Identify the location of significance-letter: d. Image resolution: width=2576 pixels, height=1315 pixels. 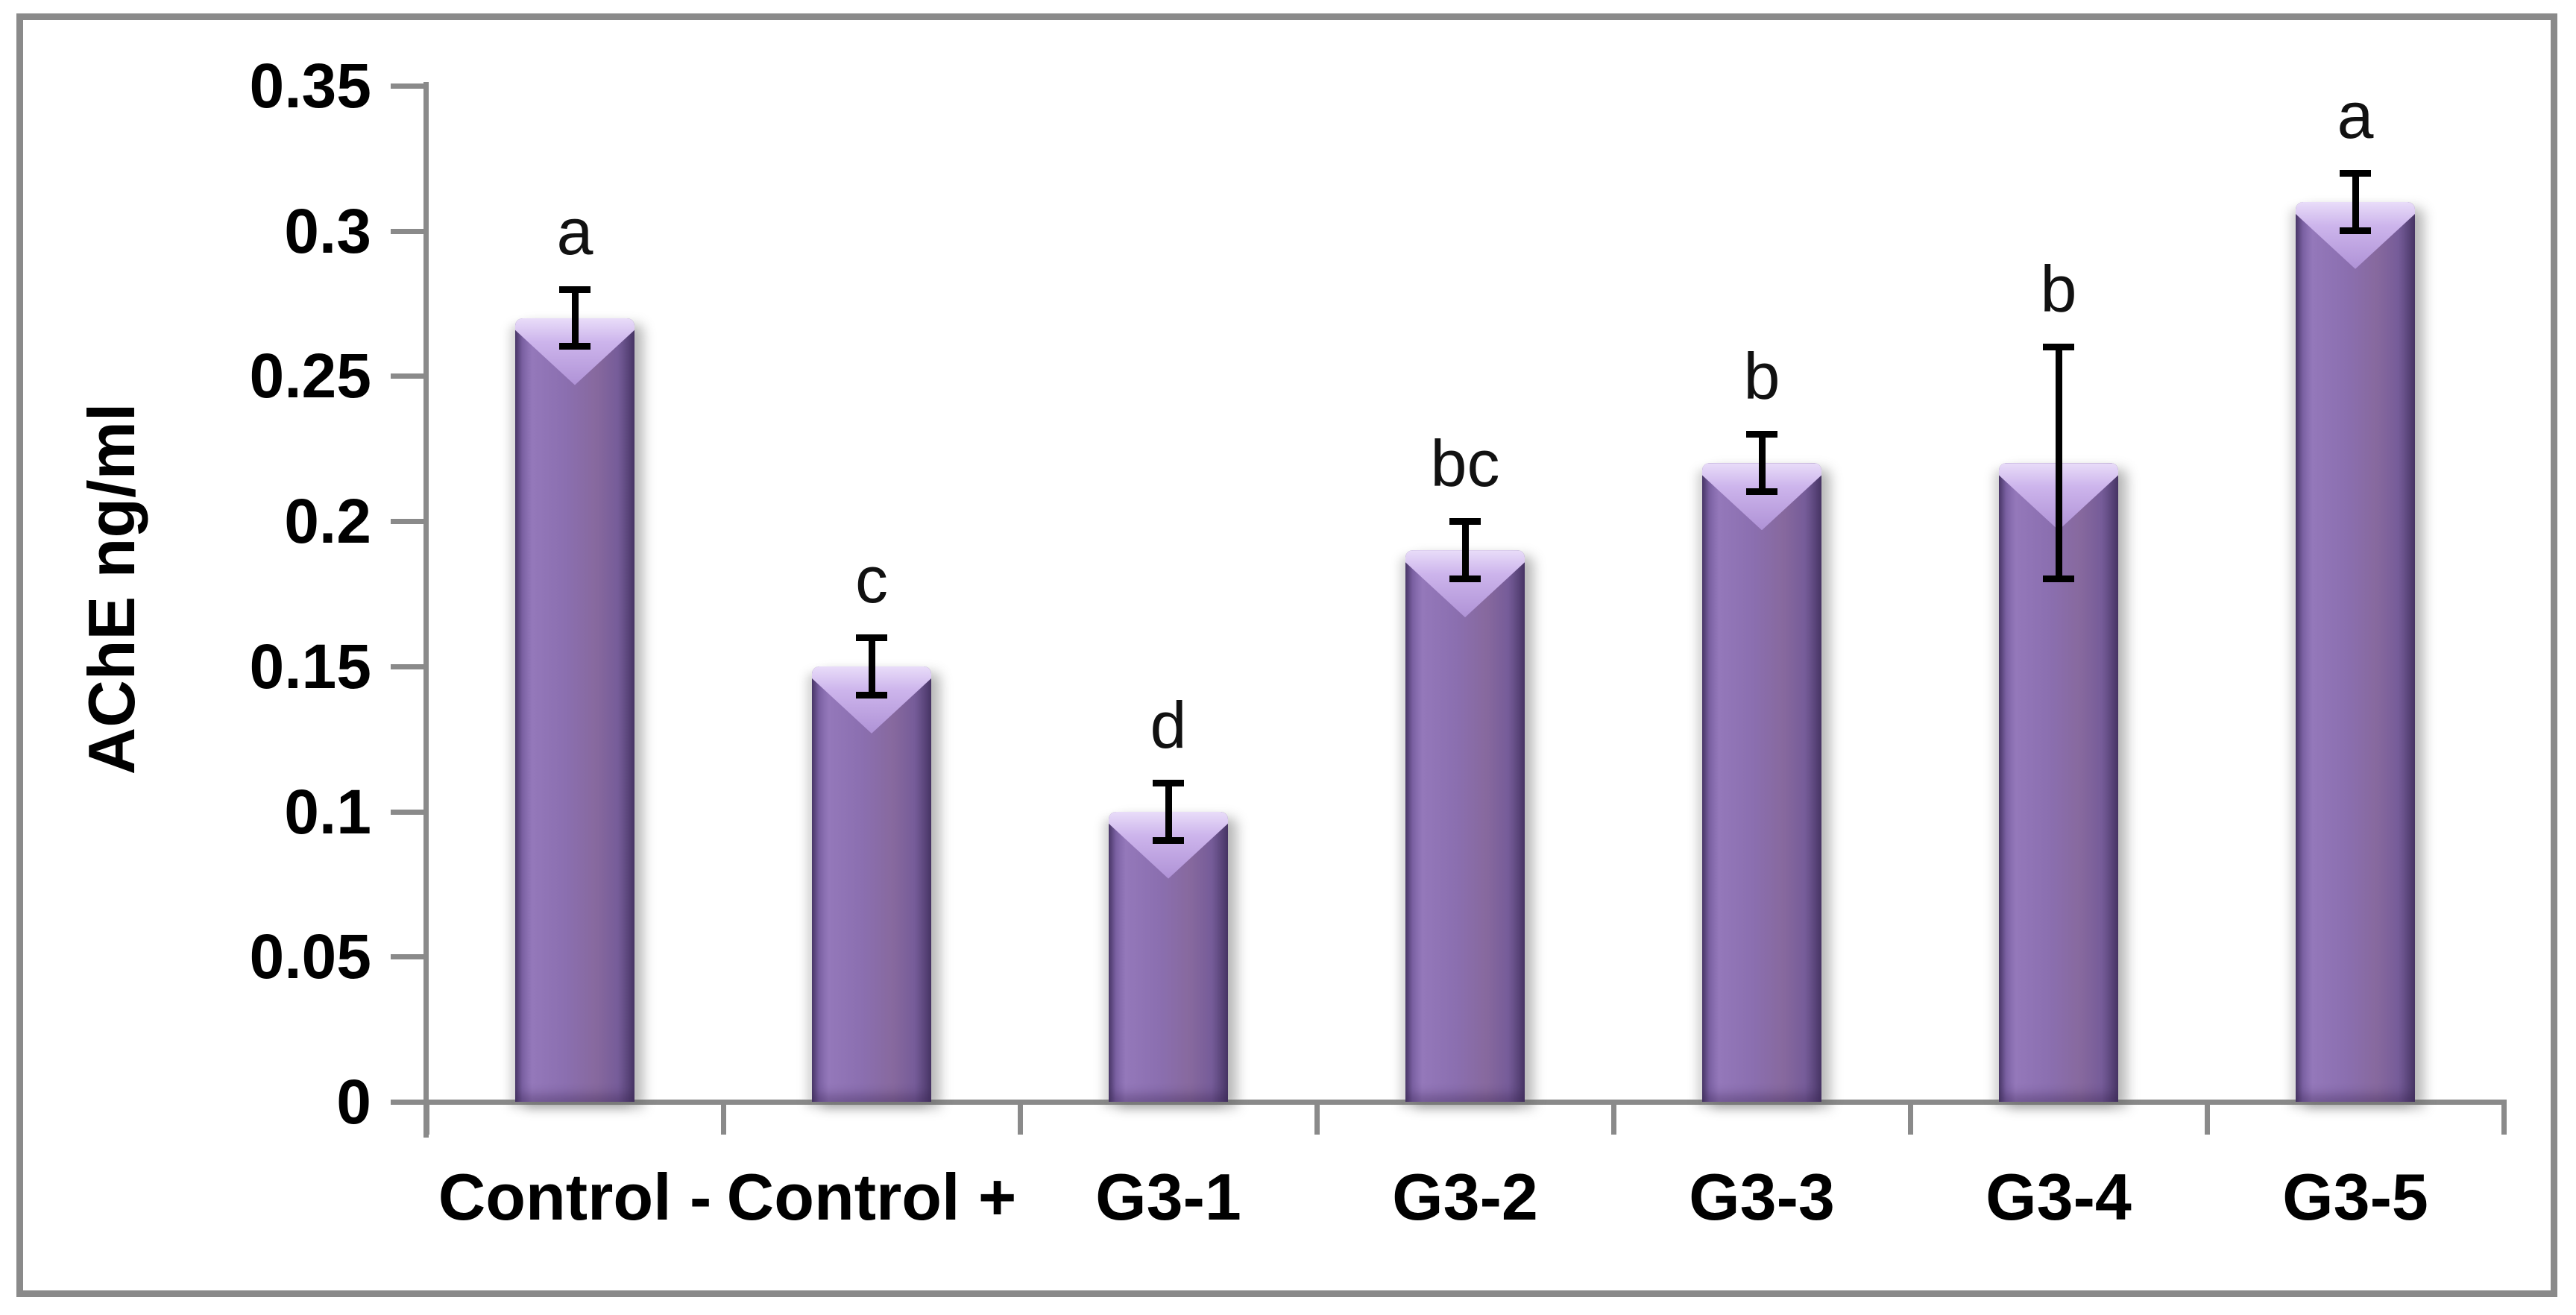
(1168, 725).